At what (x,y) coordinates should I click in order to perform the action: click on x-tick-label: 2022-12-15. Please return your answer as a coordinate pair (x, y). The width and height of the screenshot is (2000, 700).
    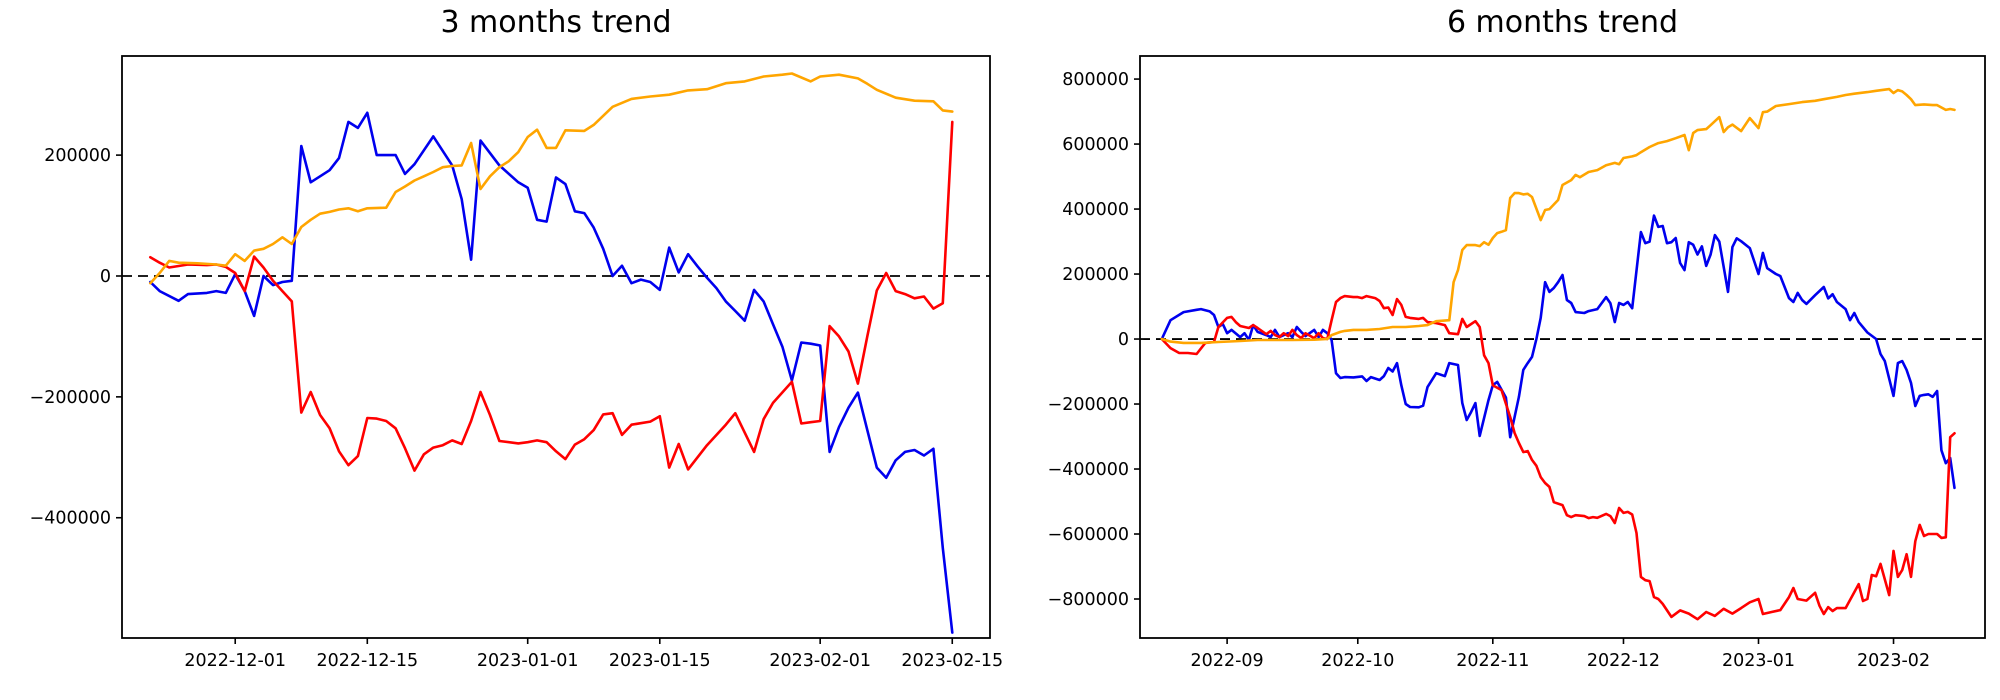
    Looking at the image, I should click on (367, 661).